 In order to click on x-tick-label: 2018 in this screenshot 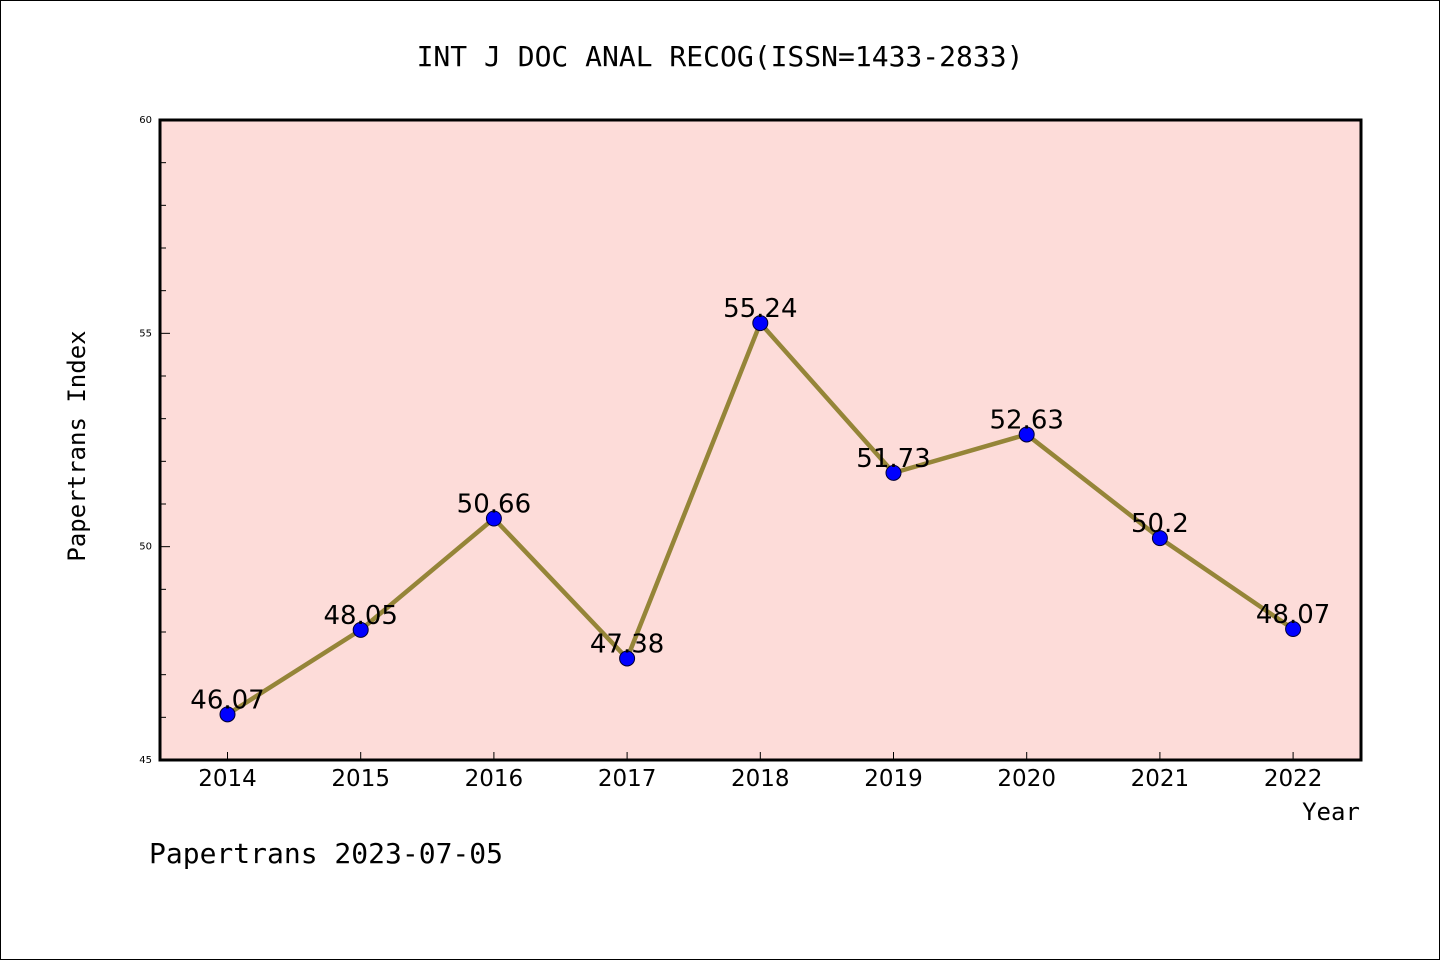, I will do `click(760, 779)`.